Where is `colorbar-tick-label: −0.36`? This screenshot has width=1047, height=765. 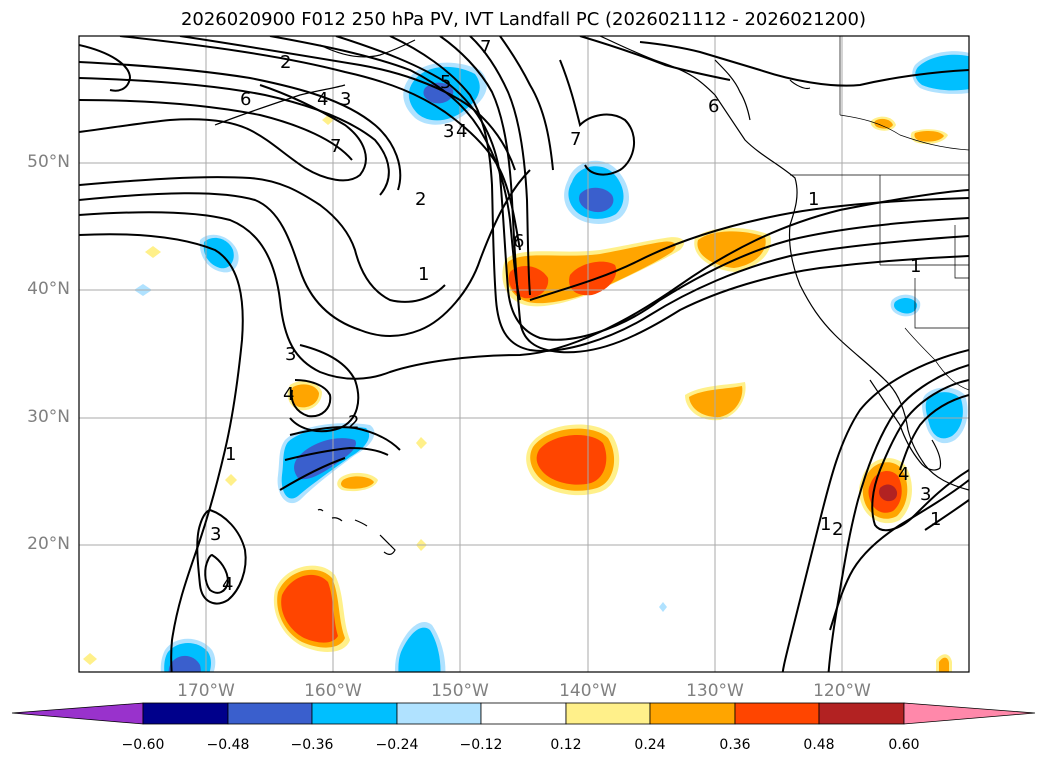 colorbar-tick-label: −0.36 is located at coordinates (312, 745).